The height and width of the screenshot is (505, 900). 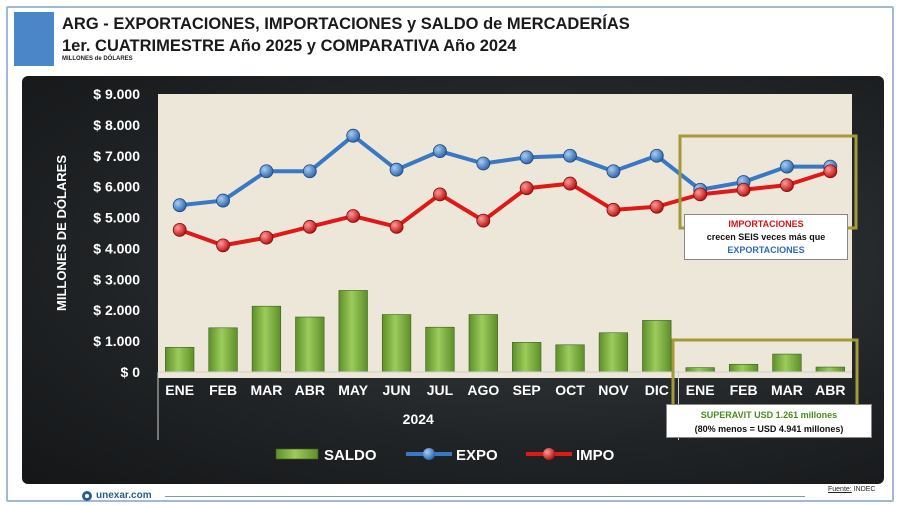 What do you see at coordinates (840, 489) in the screenshot?
I see `source-label: Fuente:` at bounding box center [840, 489].